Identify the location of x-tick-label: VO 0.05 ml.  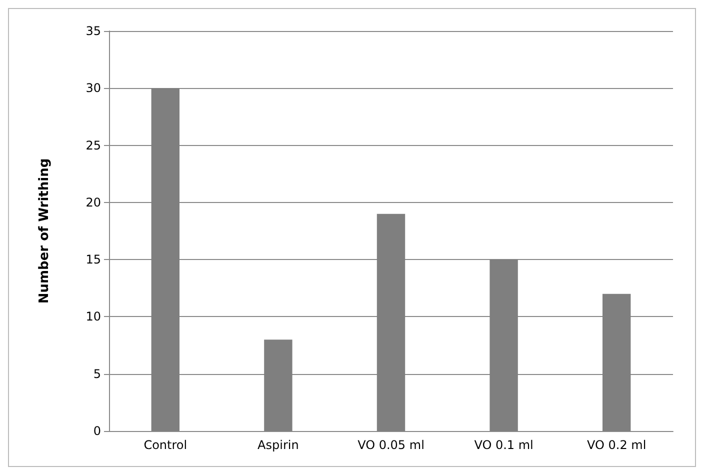
(391, 445).